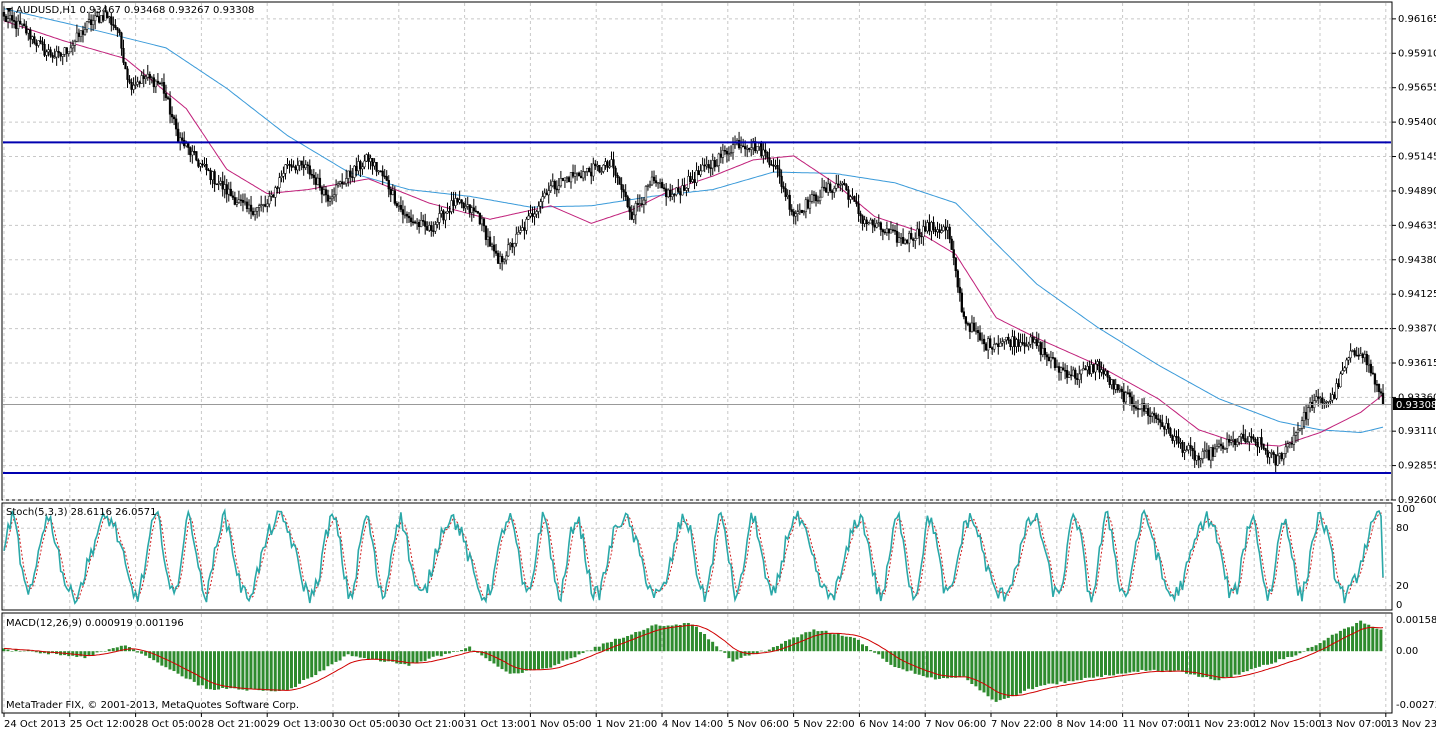 This screenshot has width=1436, height=733. What do you see at coordinates (697, 556) in the screenshot?
I see `stoch-pane` at bounding box center [697, 556].